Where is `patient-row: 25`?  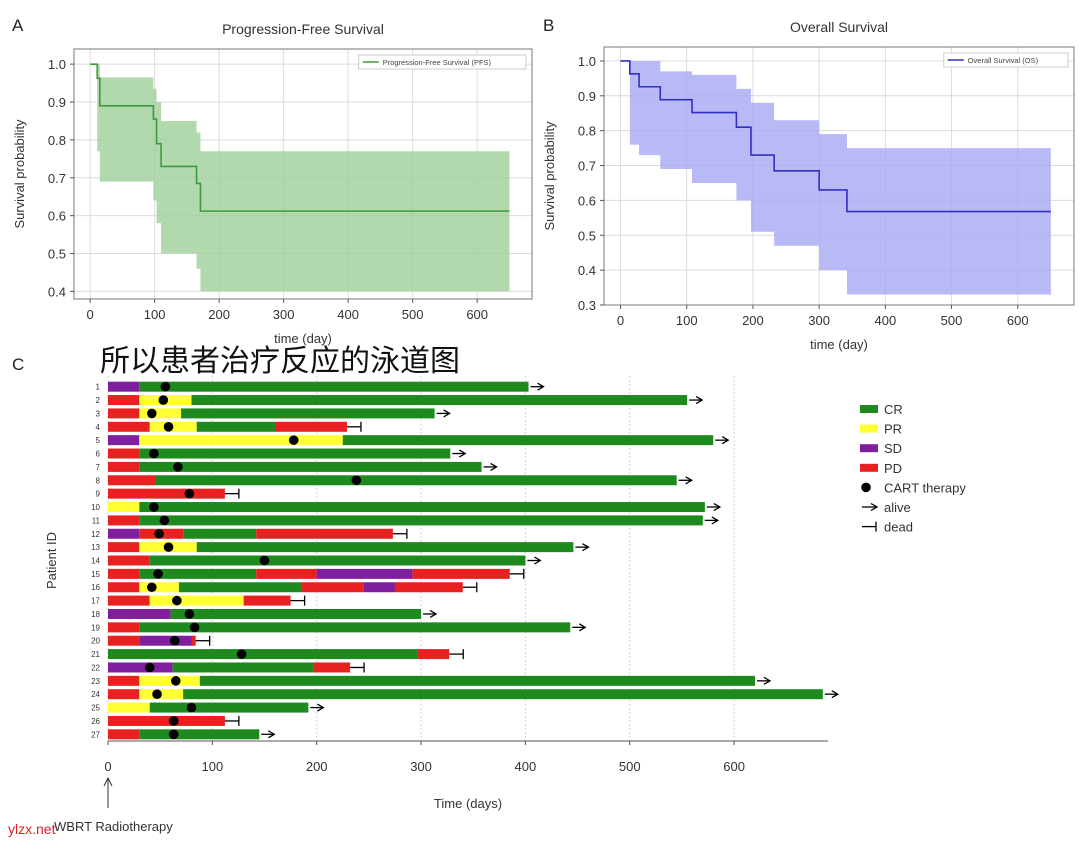 patient-row: 25 is located at coordinates (208, 707).